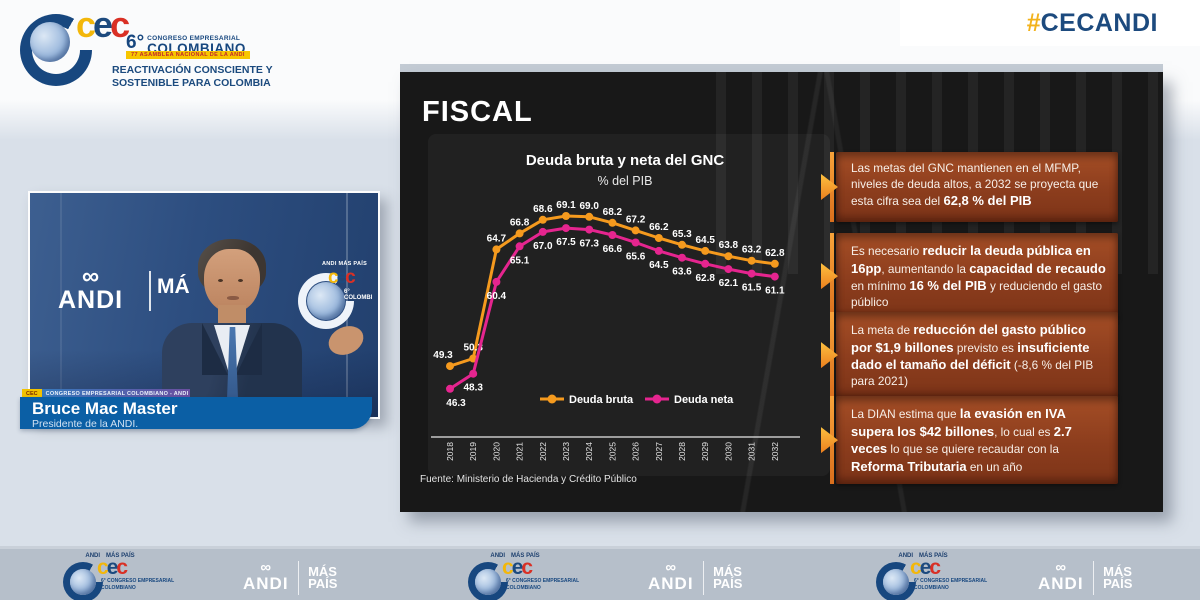 The image size is (1200, 600). Describe the element at coordinates (497, 238) in the screenshot. I see `svg-text: 64.7` at that location.